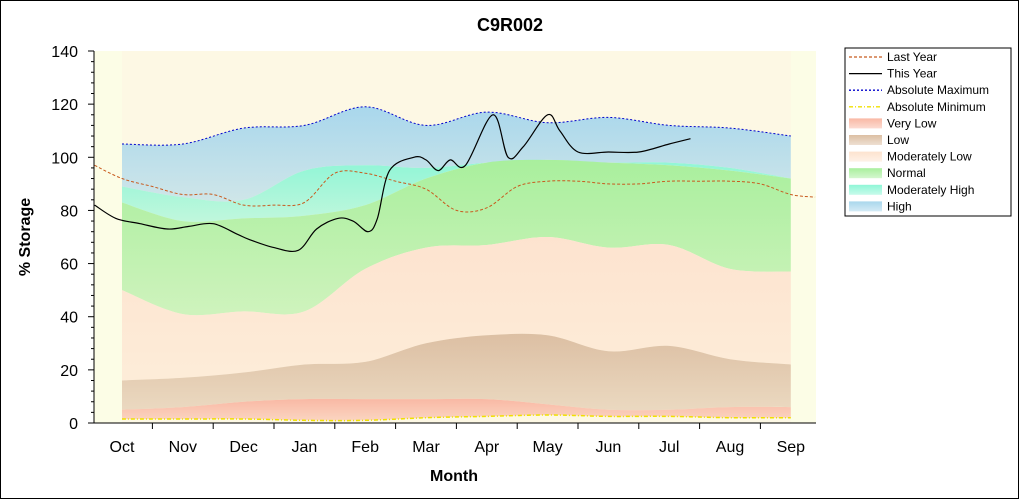  What do you see at coordinates (456, 418) in the screenshot?
I see `absolute-minimum-line` at bounding box center [456, 418].